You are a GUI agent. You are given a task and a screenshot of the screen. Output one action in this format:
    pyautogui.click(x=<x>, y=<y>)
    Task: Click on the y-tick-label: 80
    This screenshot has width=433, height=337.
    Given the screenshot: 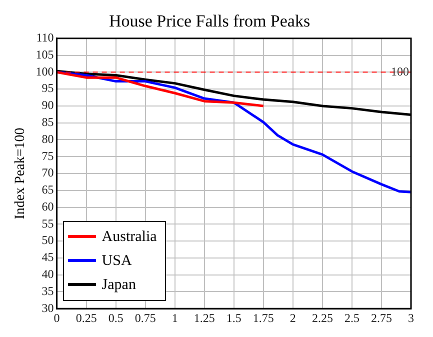 What is the action you would take?
    pyautogui.click(x=48, y=139)
    